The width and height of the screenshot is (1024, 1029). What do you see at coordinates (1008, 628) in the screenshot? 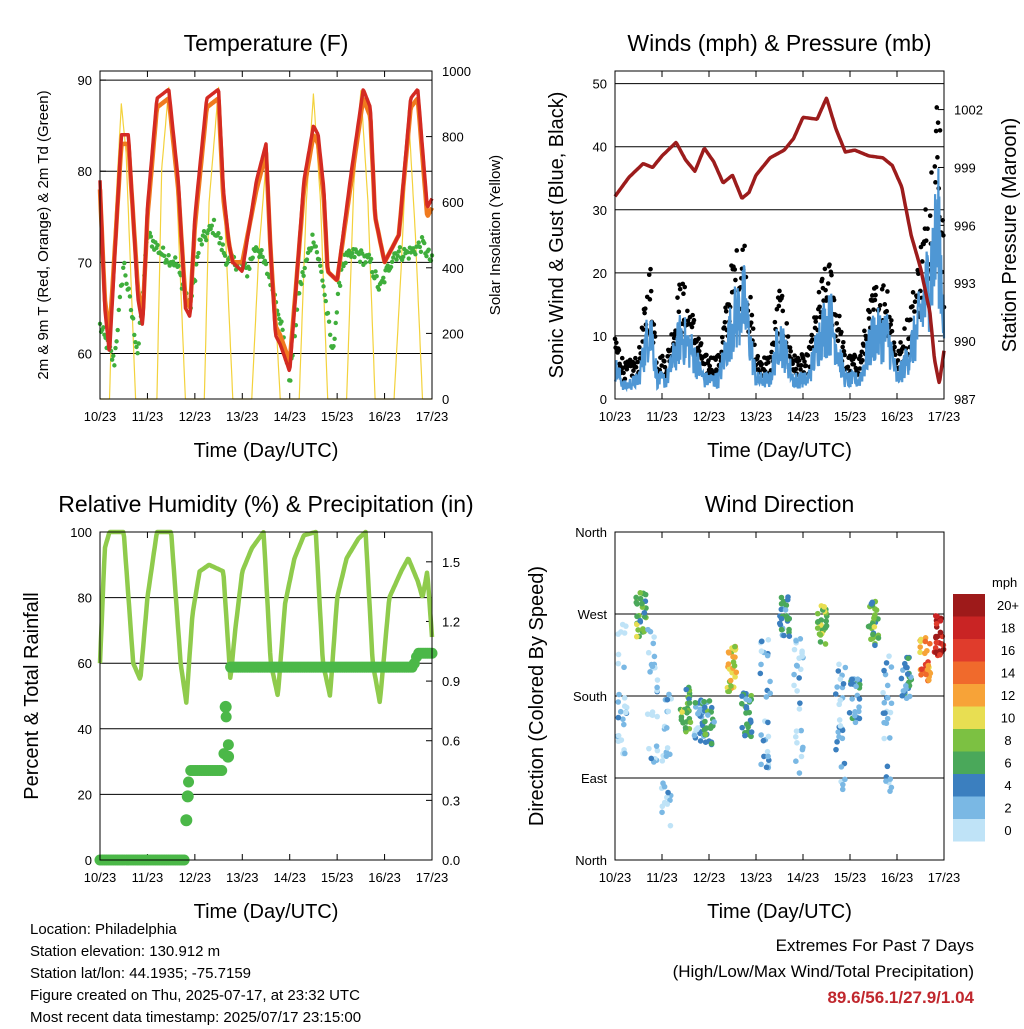
I see `legend-label: 18` at bounding box center [1008, 628].